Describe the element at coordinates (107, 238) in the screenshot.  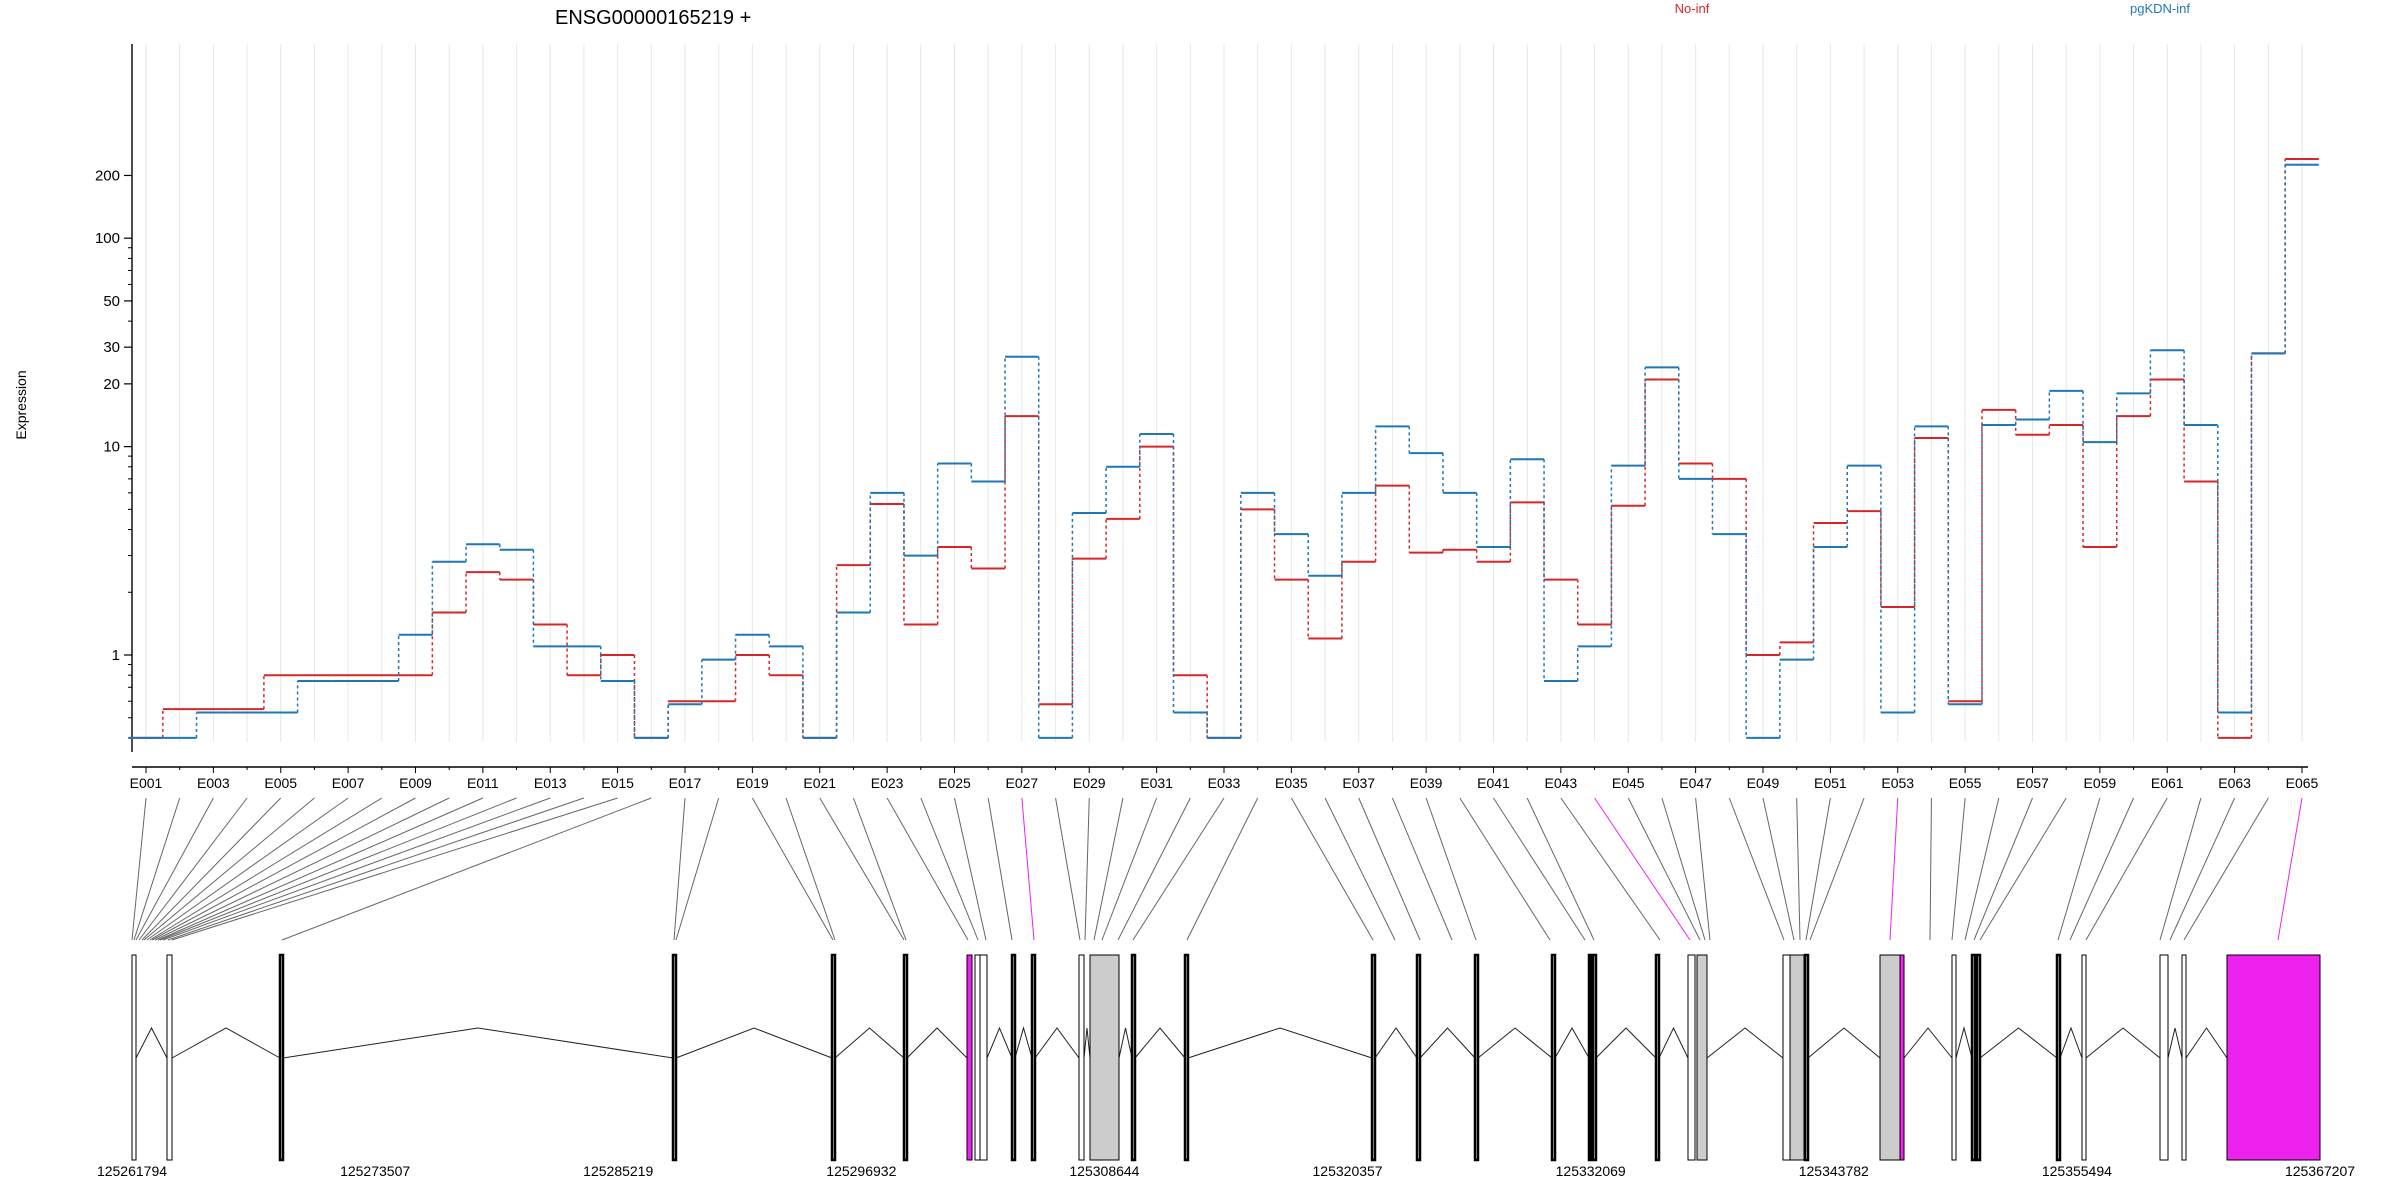
I see `y-tick-label: 100` at that location.